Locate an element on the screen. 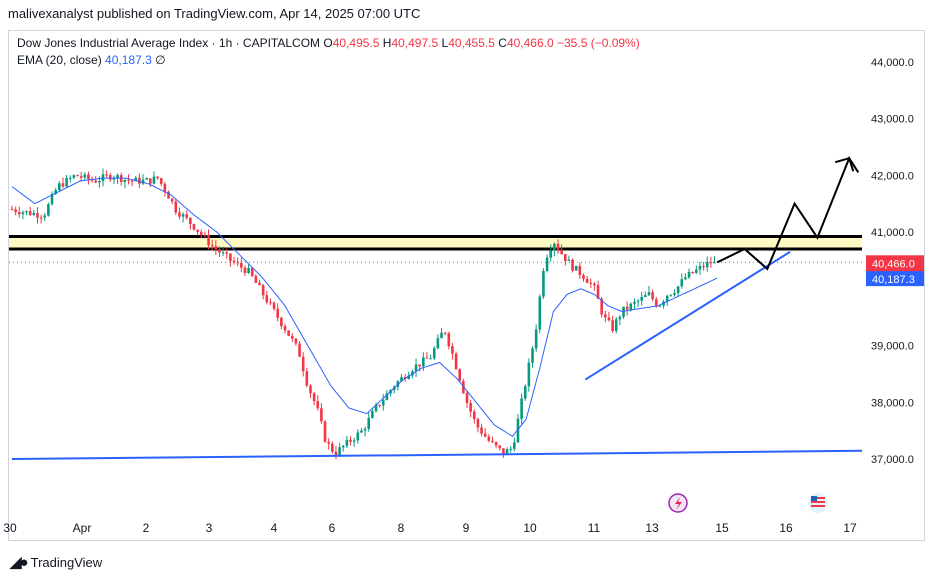 The image size is (939, 579). ema-price-label: 40,187.3 is located at coordinates (893, 280).